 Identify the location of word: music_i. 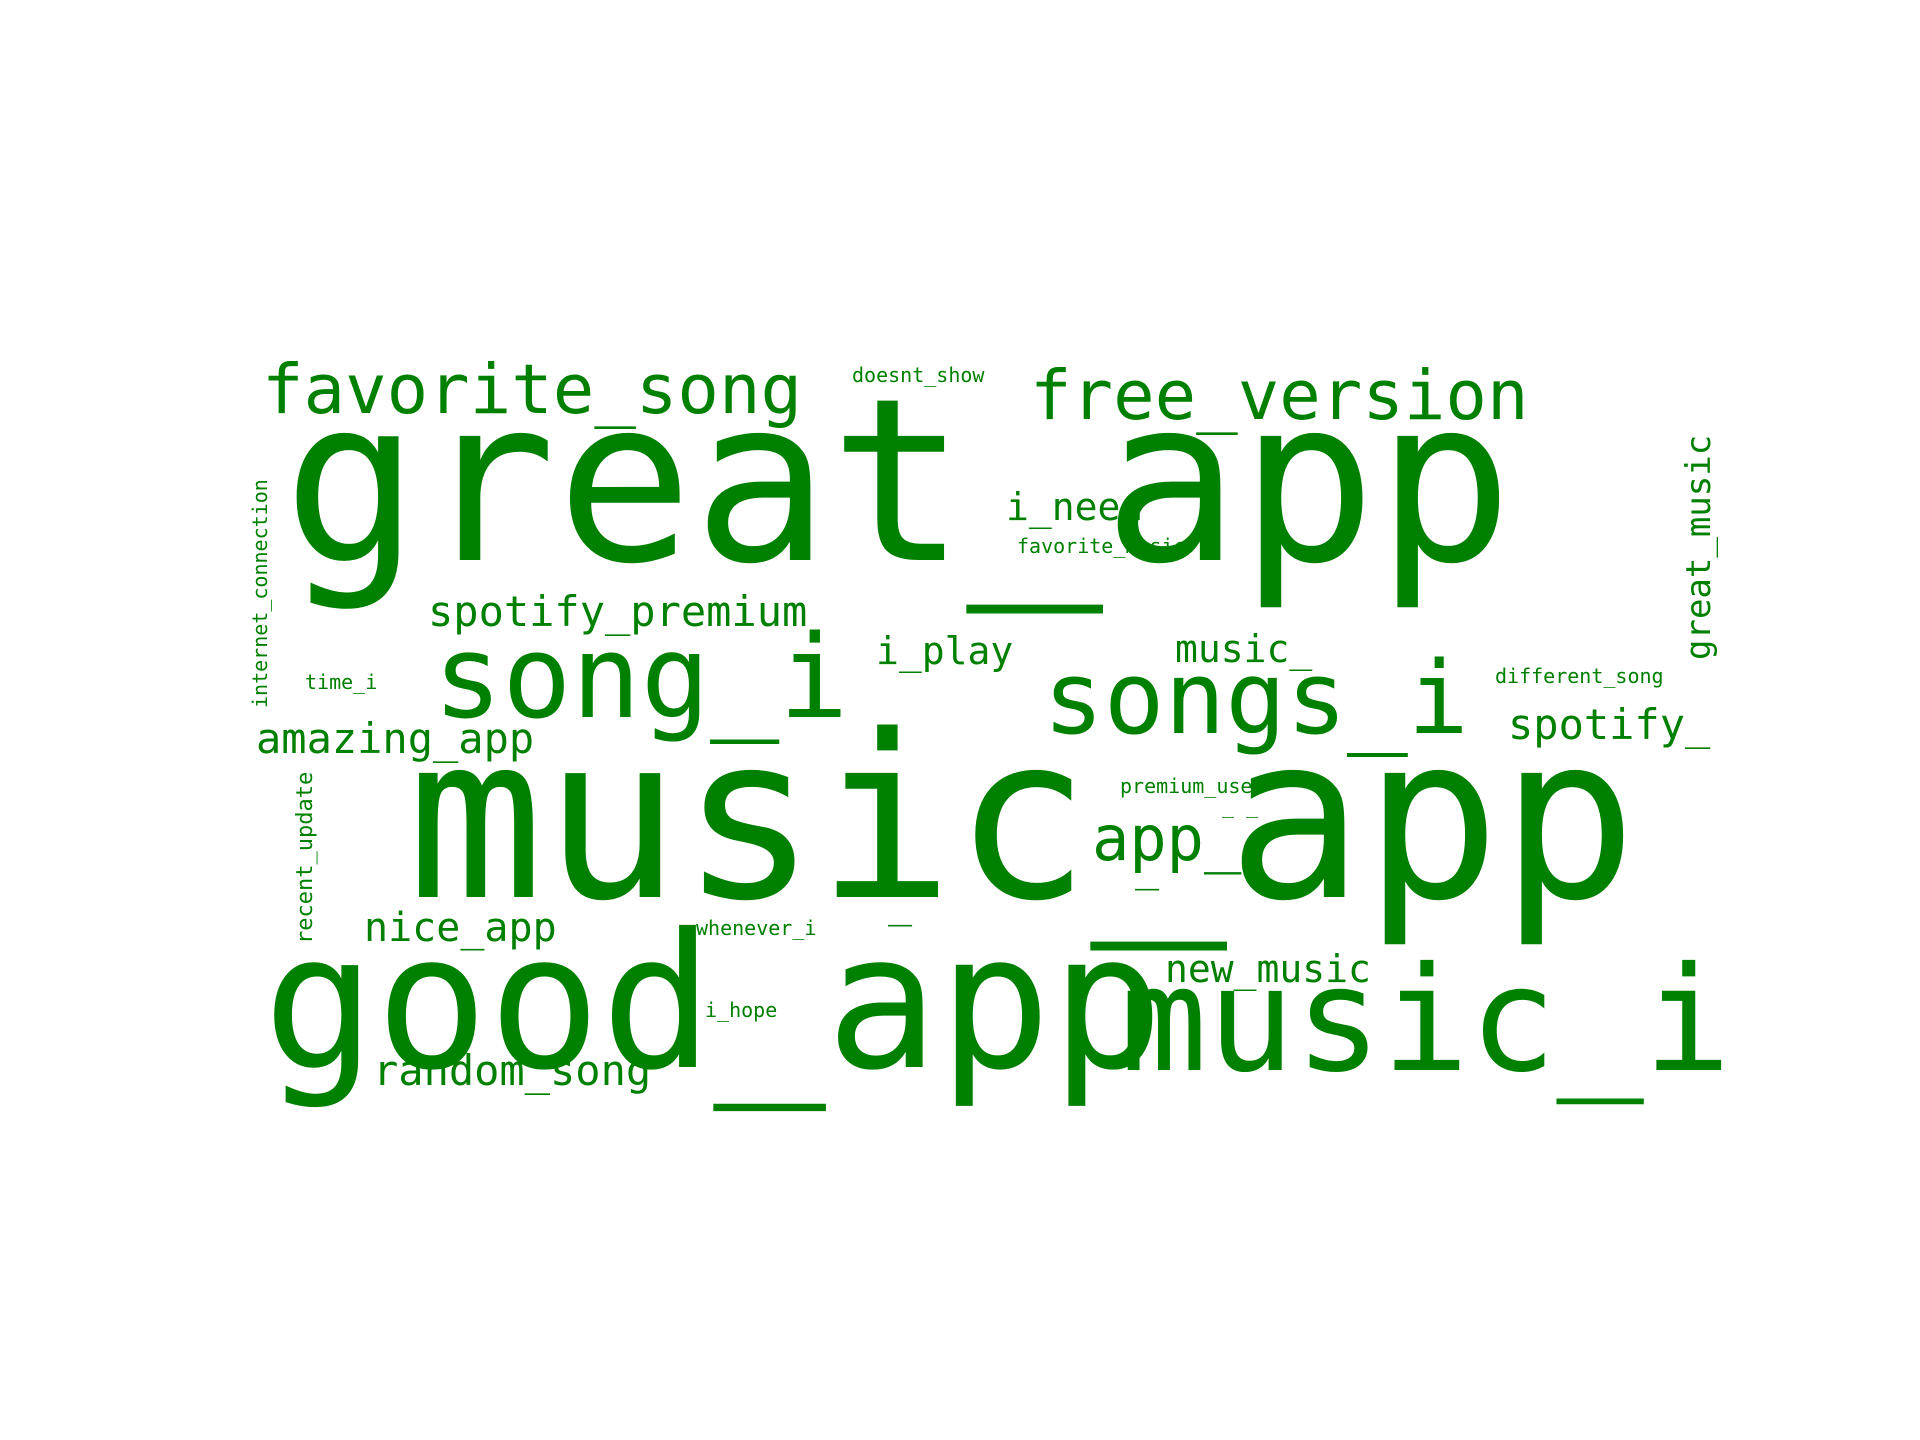
(1426, 1020).